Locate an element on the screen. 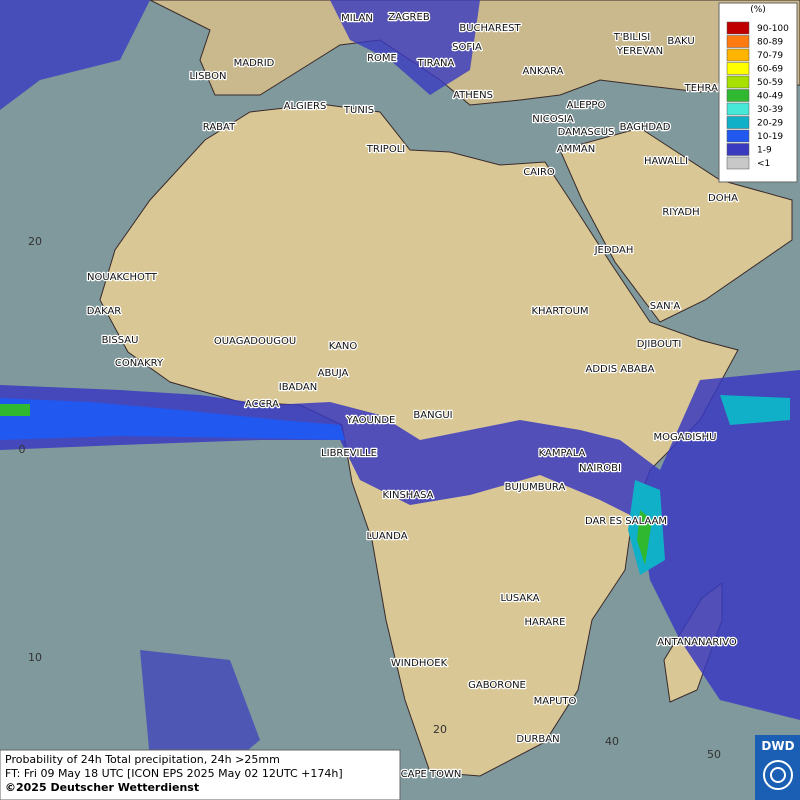 The width and height of the screenshot is (800, 800). city-label: ROME is located at coordinates (382, 58).